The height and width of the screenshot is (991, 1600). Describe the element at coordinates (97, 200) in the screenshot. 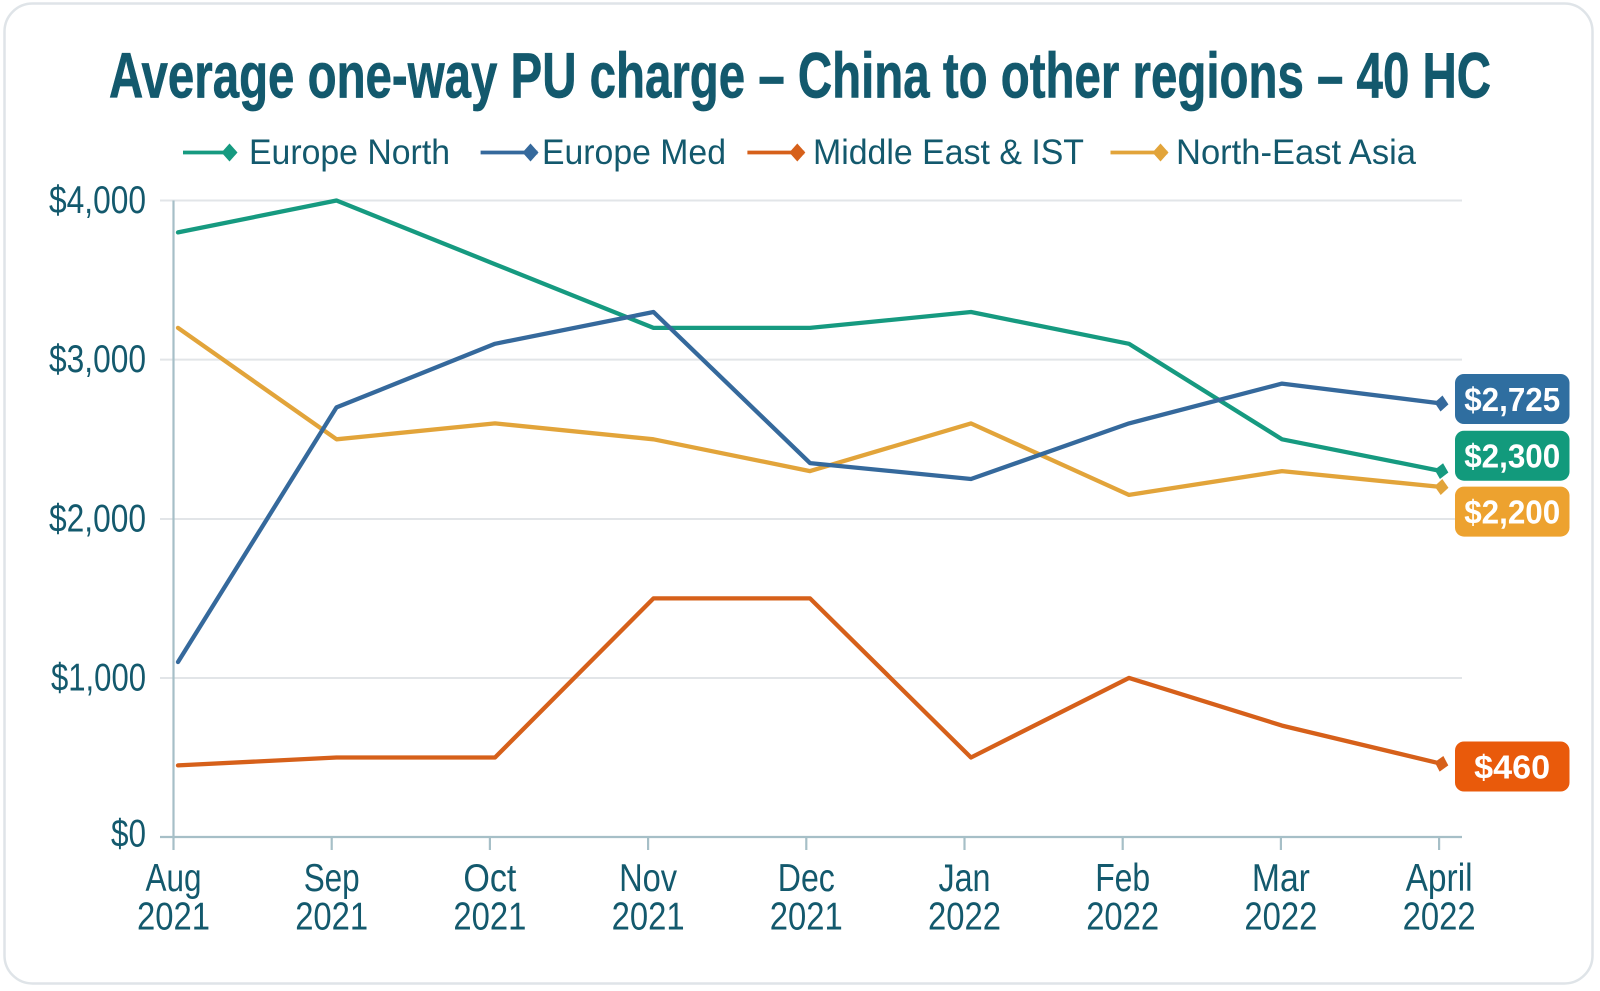

I see `svg-text: $4,000` at that location.